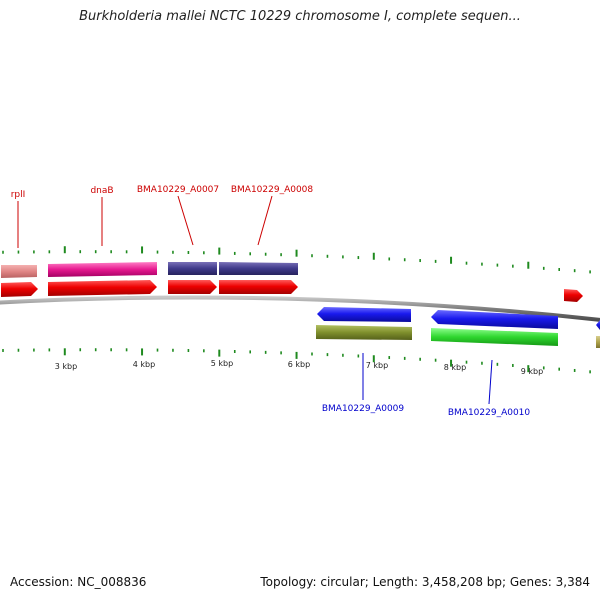 The width and height of the screenshot is (600, 600). I want to click on scale-label: 8 kbp, so click(455, 367).